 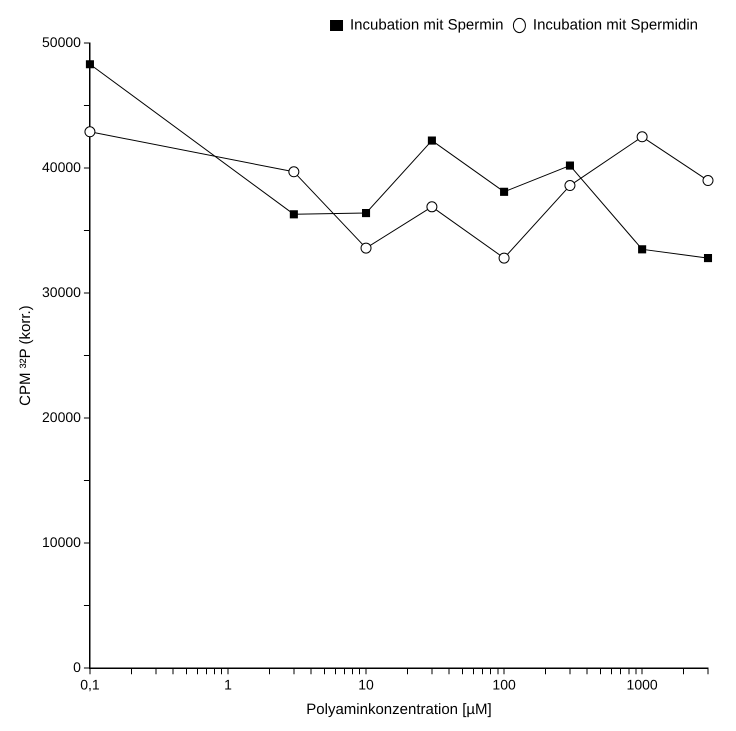 What do you see at coordinates (399, 709) in the screenshot?
I see `x-axis-title: Polyaminkonzentration [µM]` at bounding box center [399, 709].